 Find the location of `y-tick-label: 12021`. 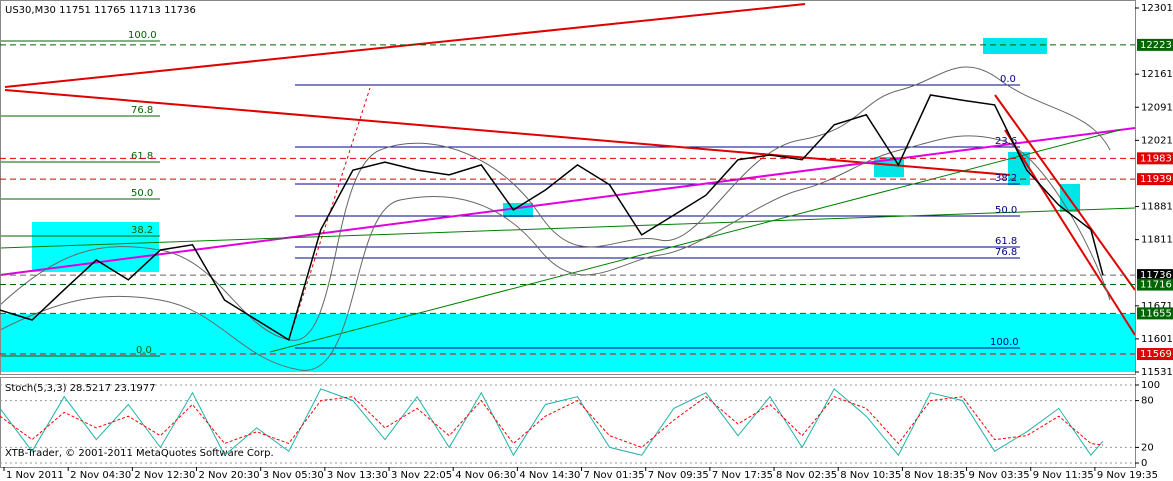

y-tick-label: 12021 is located at coordinates (1157, 140).